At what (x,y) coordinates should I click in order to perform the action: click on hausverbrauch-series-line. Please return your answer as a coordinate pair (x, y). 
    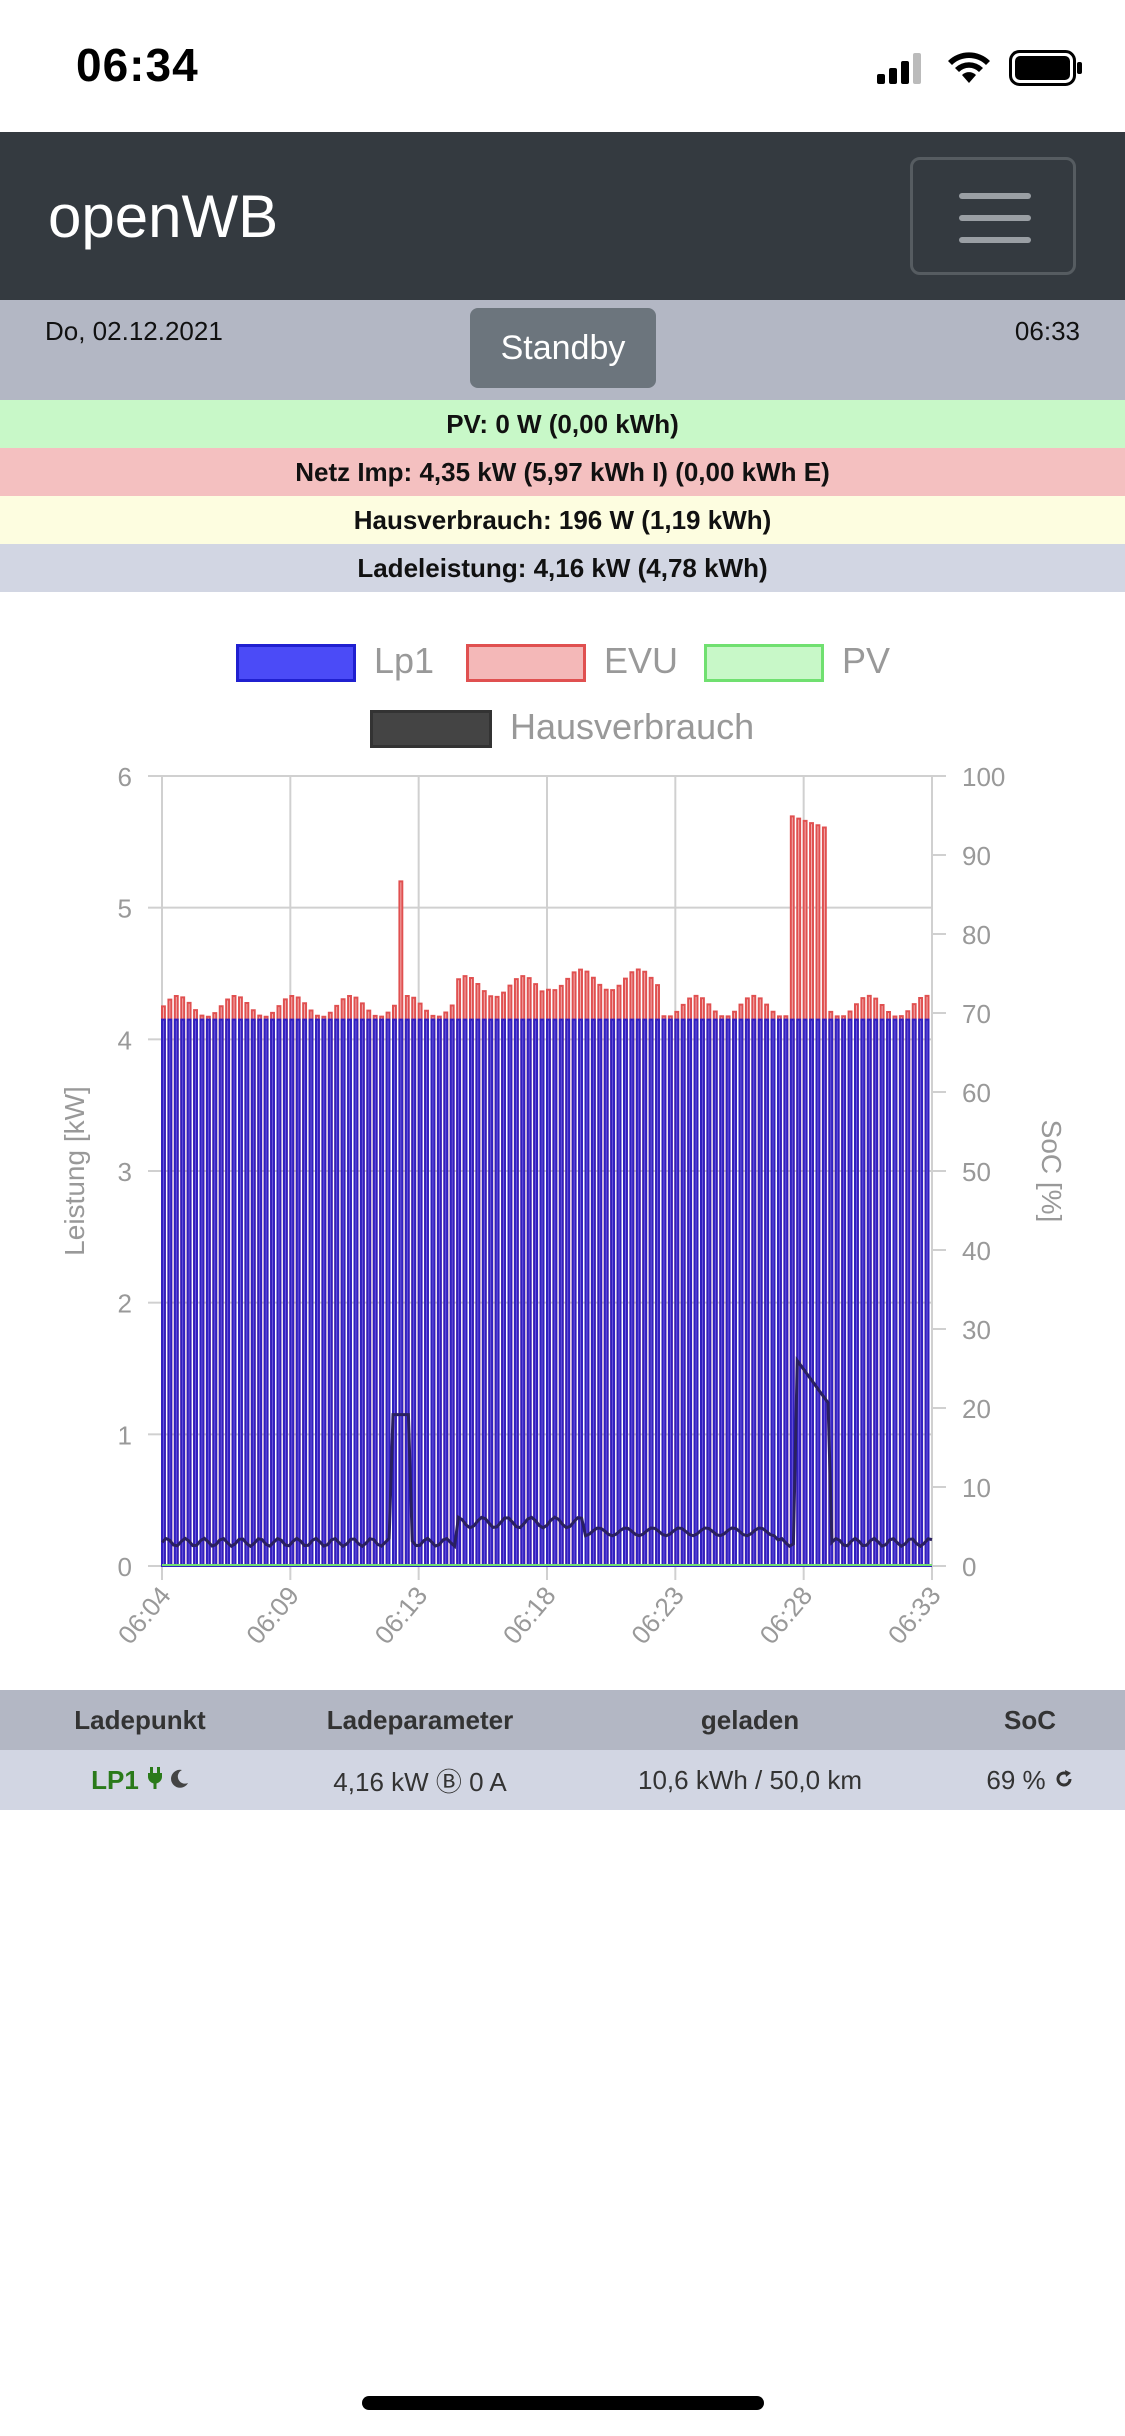
    Looking at the image, I should click on (546, 1453).